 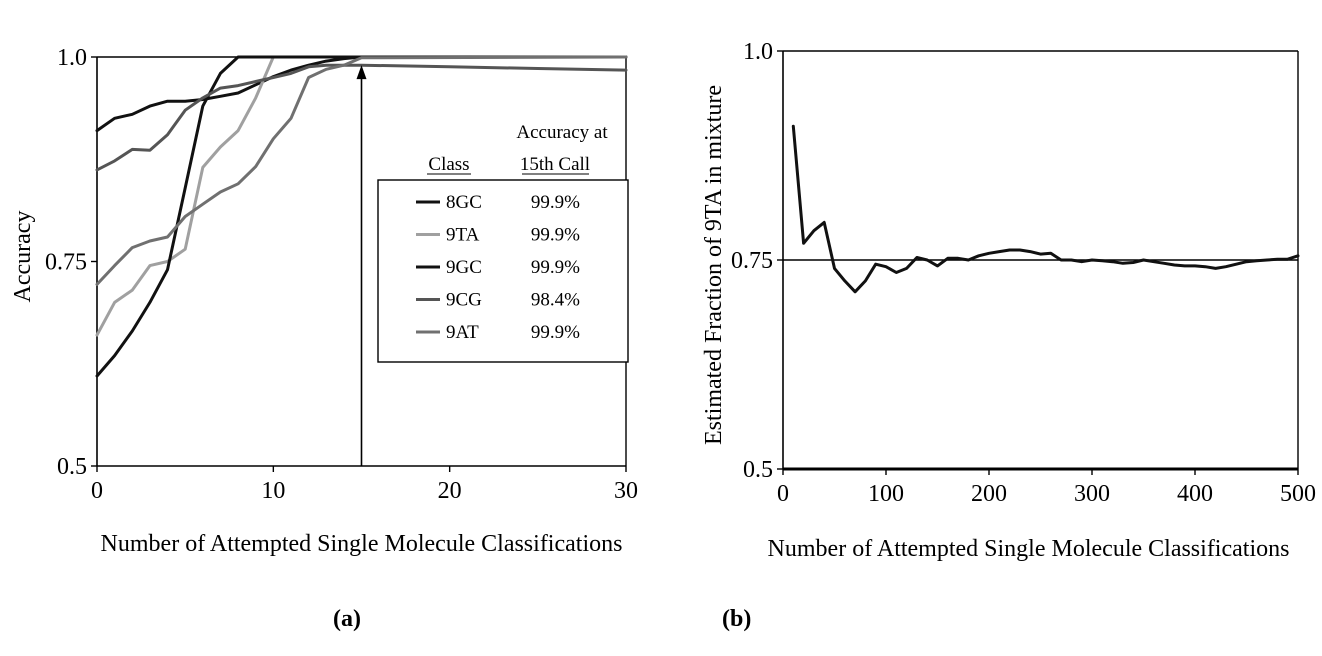 What do you see at coordinates (23, 257) in the screenshot?
I see `y-axis-label: Accuracy` at bounding box center [23, 257].